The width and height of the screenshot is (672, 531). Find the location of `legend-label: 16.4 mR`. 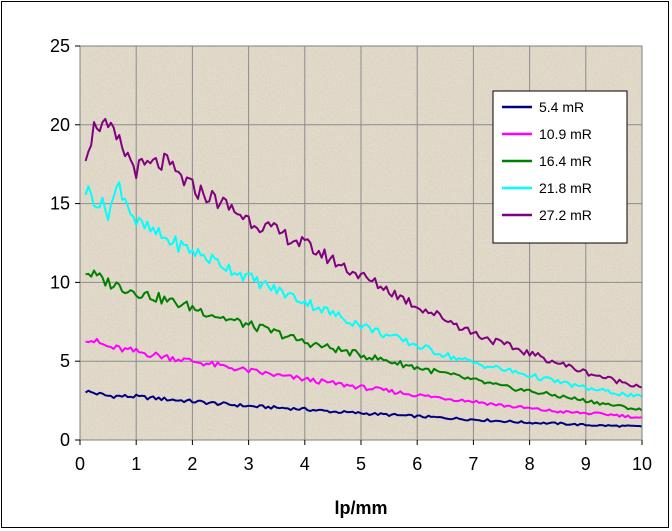

legend-label: 16.4 mR is located at coordinates (565, 161).